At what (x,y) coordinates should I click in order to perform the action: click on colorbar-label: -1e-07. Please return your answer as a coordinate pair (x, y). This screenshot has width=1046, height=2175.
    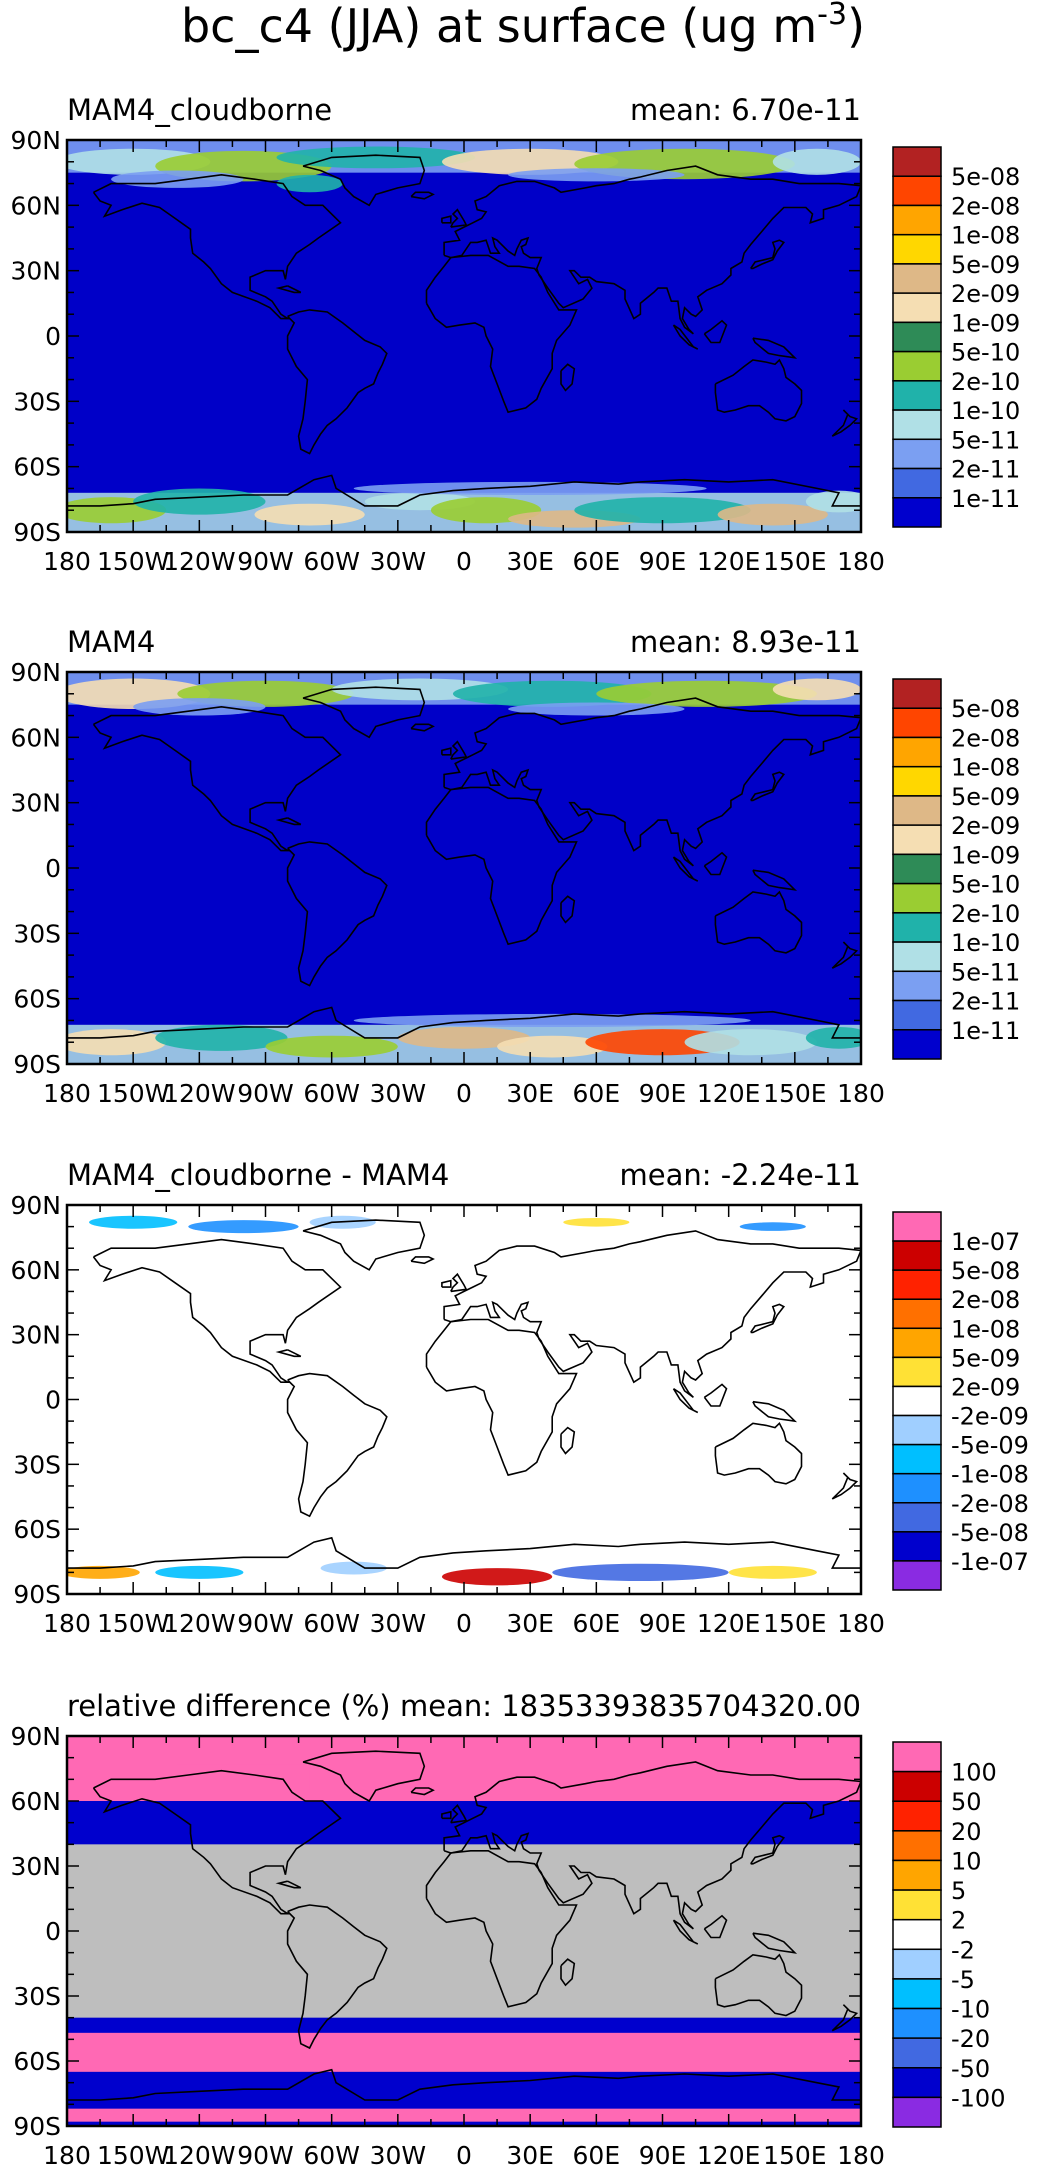
    Looking at the image, I should click on (990, 1562).